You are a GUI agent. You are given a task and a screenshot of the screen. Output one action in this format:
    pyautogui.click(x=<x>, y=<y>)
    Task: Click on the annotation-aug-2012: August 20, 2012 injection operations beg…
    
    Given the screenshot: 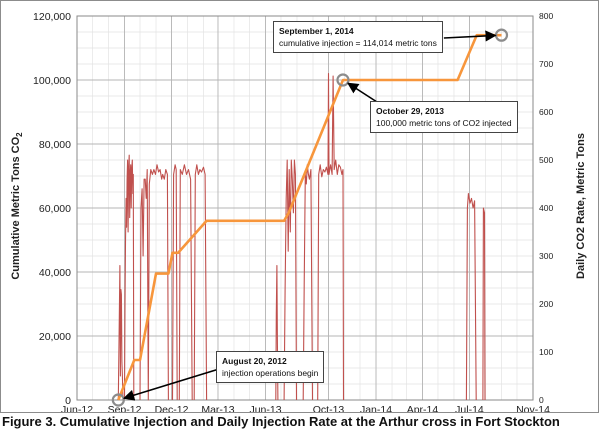 What is the action you would take?
    pyautogui.click(x=270, y=367)
    